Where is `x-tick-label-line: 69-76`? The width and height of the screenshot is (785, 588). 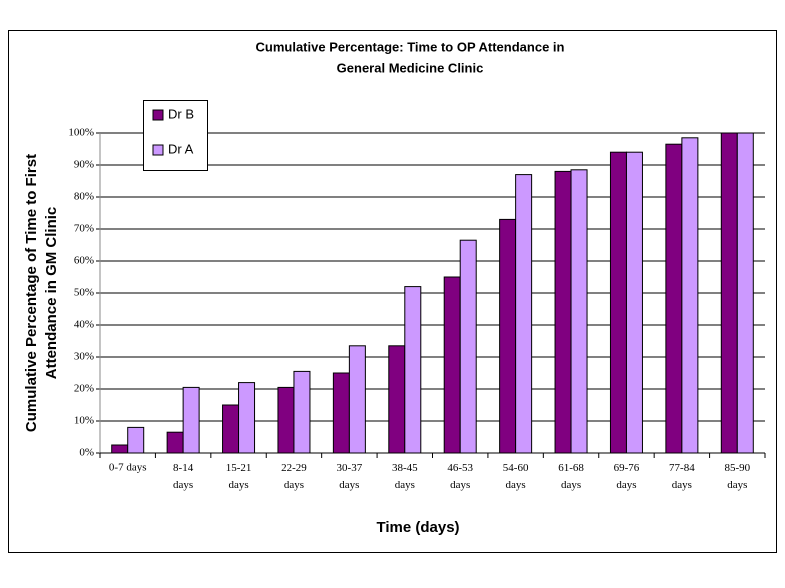
x-tick-label-line: 69-76 is located at coordinates (627, 468).